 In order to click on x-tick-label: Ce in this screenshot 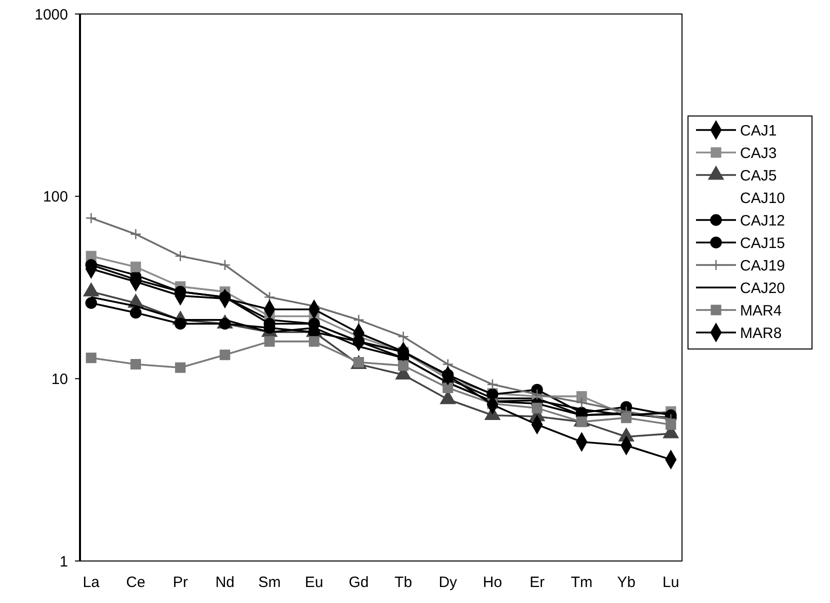, I will do `click(136, 582)`.